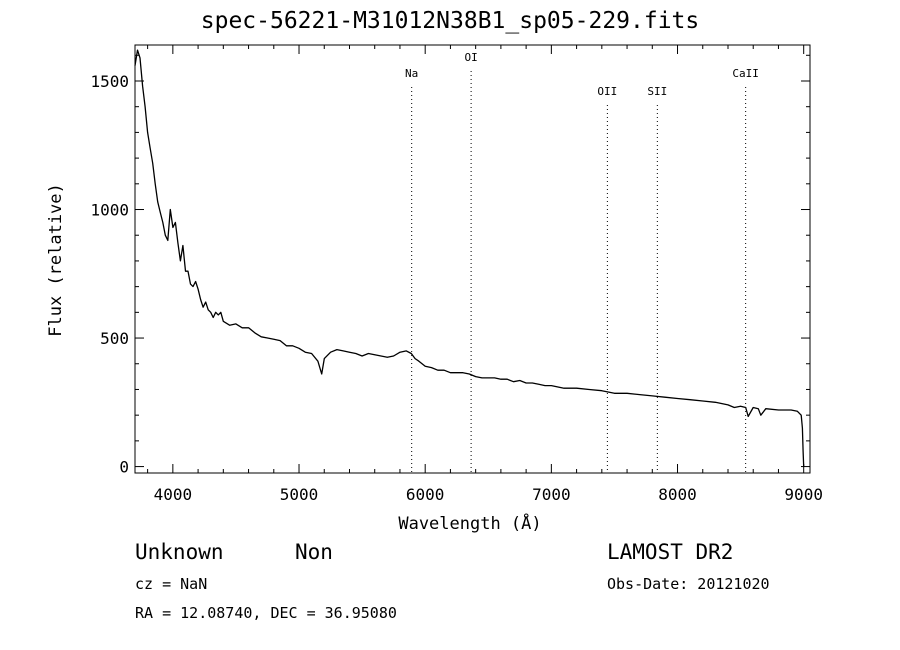 Image resolution: width=900 pixels, height=650 pixels. I want to click on observation-date: Obs-Date: 20121020, so click(688, 584).